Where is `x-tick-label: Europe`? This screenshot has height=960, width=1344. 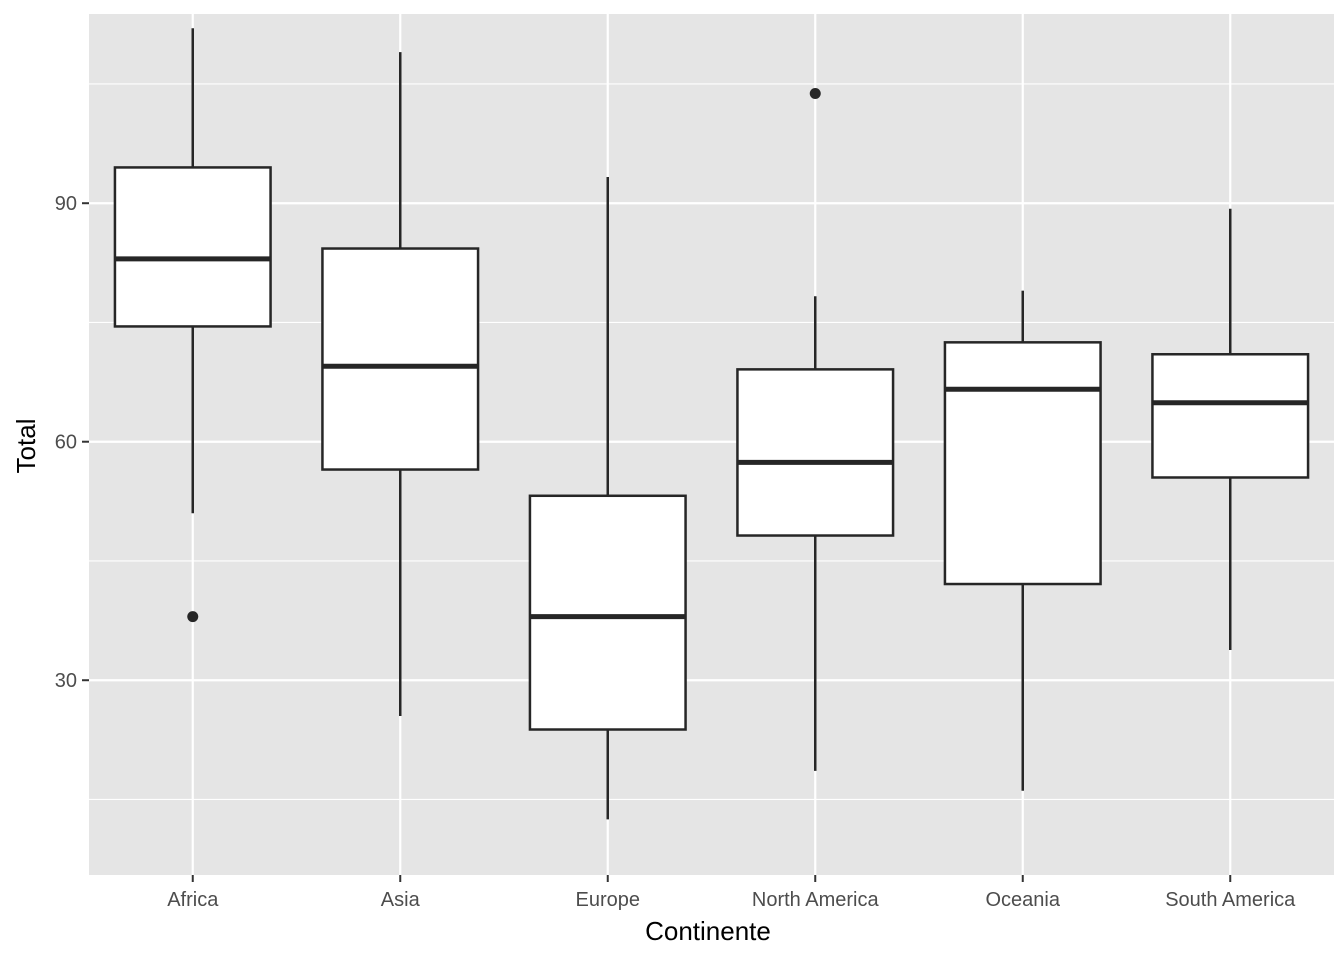 x-tick-label: Europe is located at coordinates (608, 900).